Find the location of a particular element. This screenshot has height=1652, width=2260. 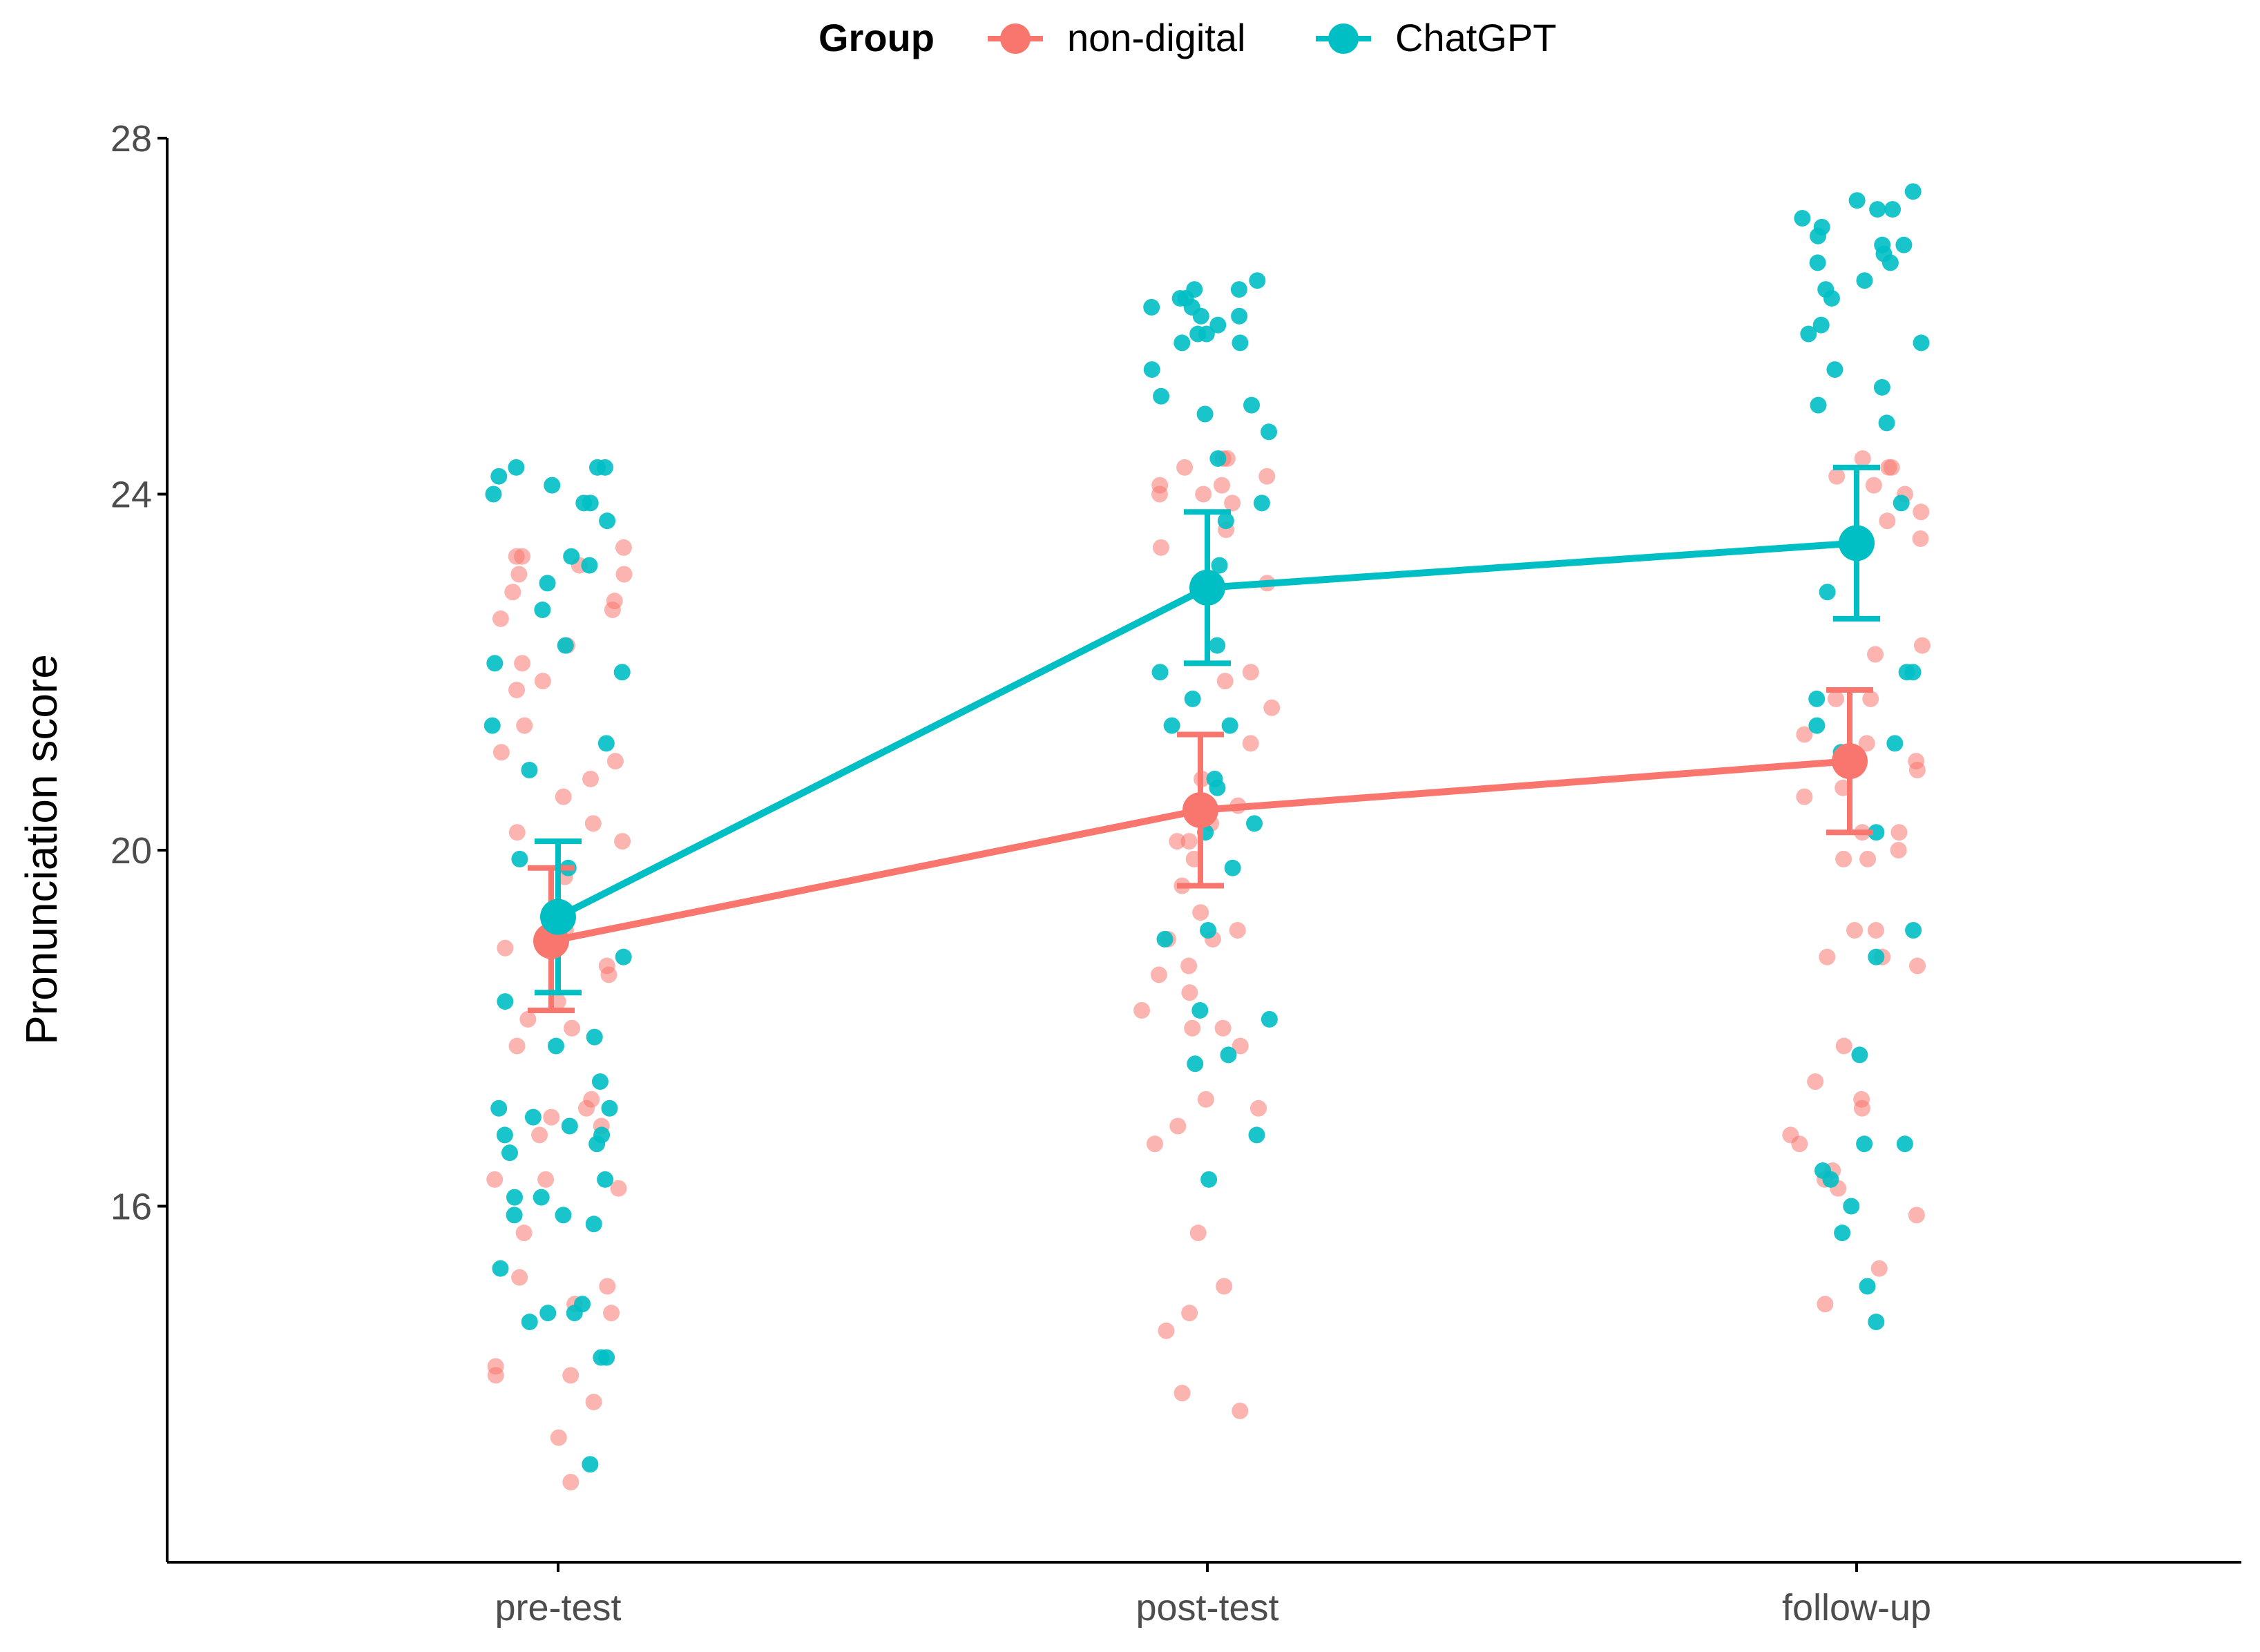

legend-key-point-non-digital is located at coordinates (1015, 38).